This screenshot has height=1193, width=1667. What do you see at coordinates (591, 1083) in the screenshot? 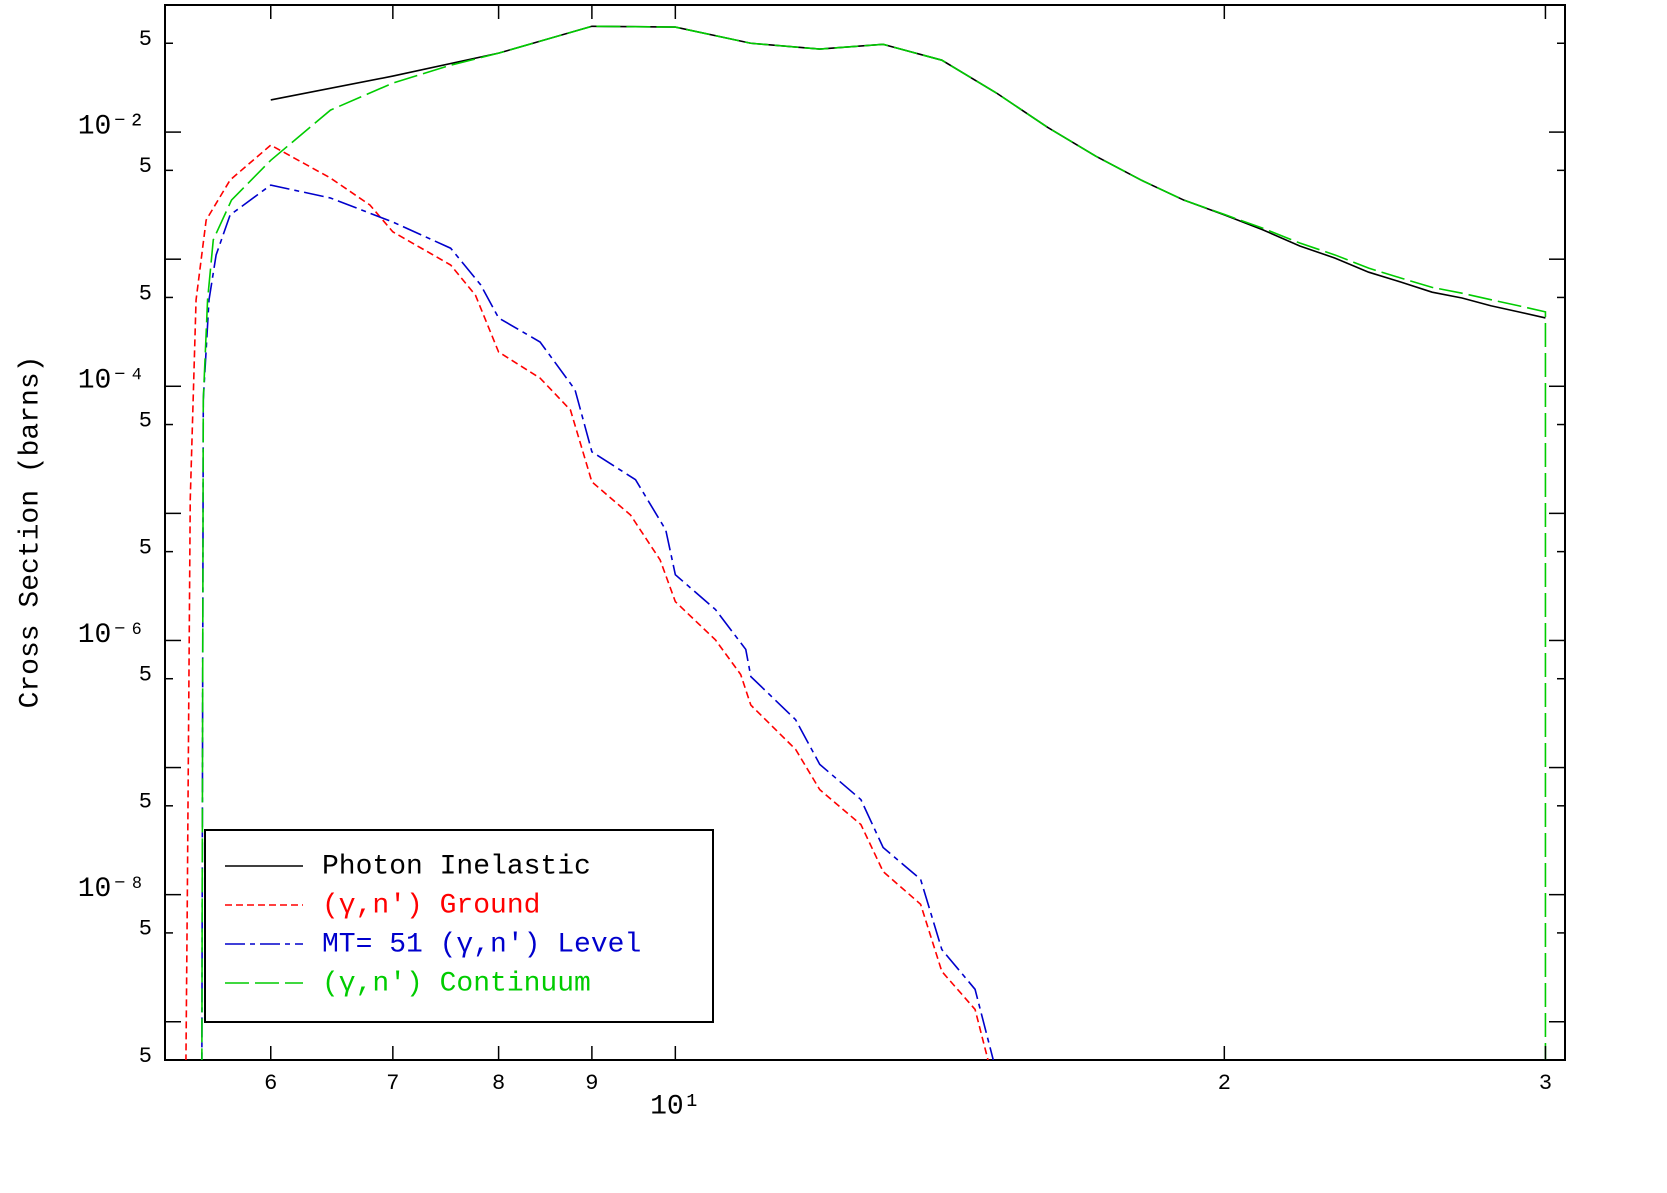
I see `x-tick-label: 9` at bounding box center [591, 1083].